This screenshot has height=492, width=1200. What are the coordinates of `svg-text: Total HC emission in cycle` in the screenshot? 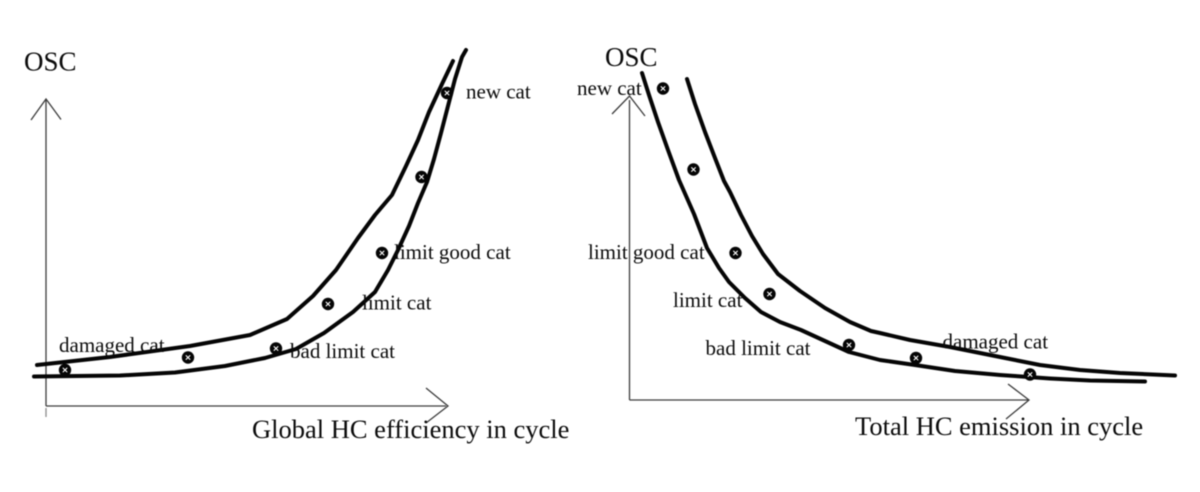 It's located at (999, 426).